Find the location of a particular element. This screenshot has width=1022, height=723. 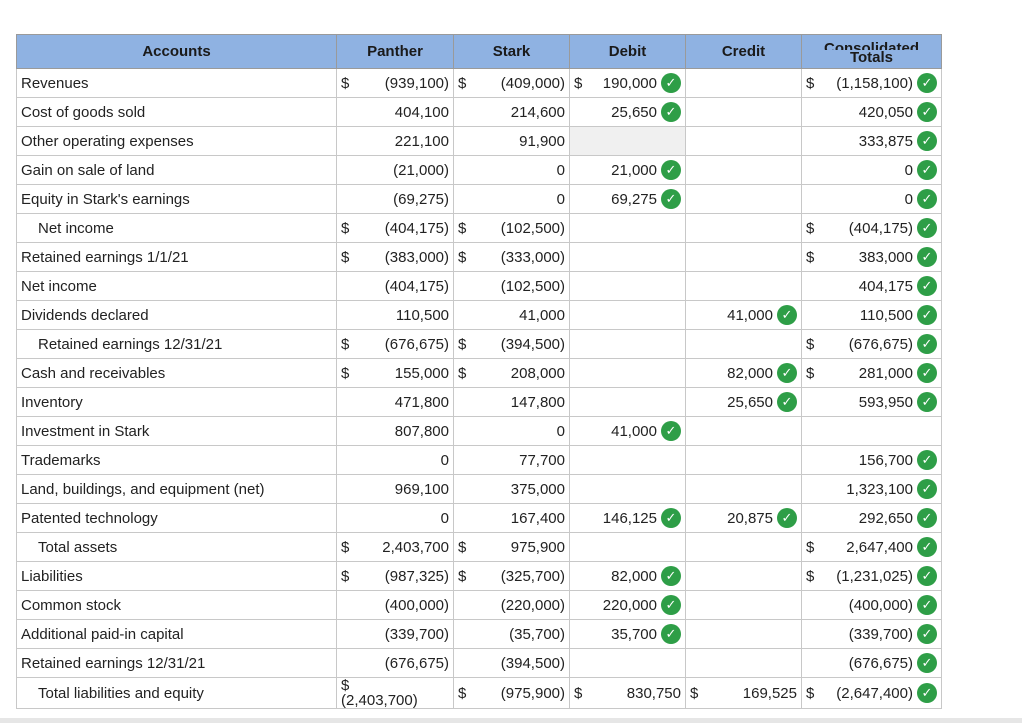

amount-value: 190,000 is located at coordinates (629, 83).